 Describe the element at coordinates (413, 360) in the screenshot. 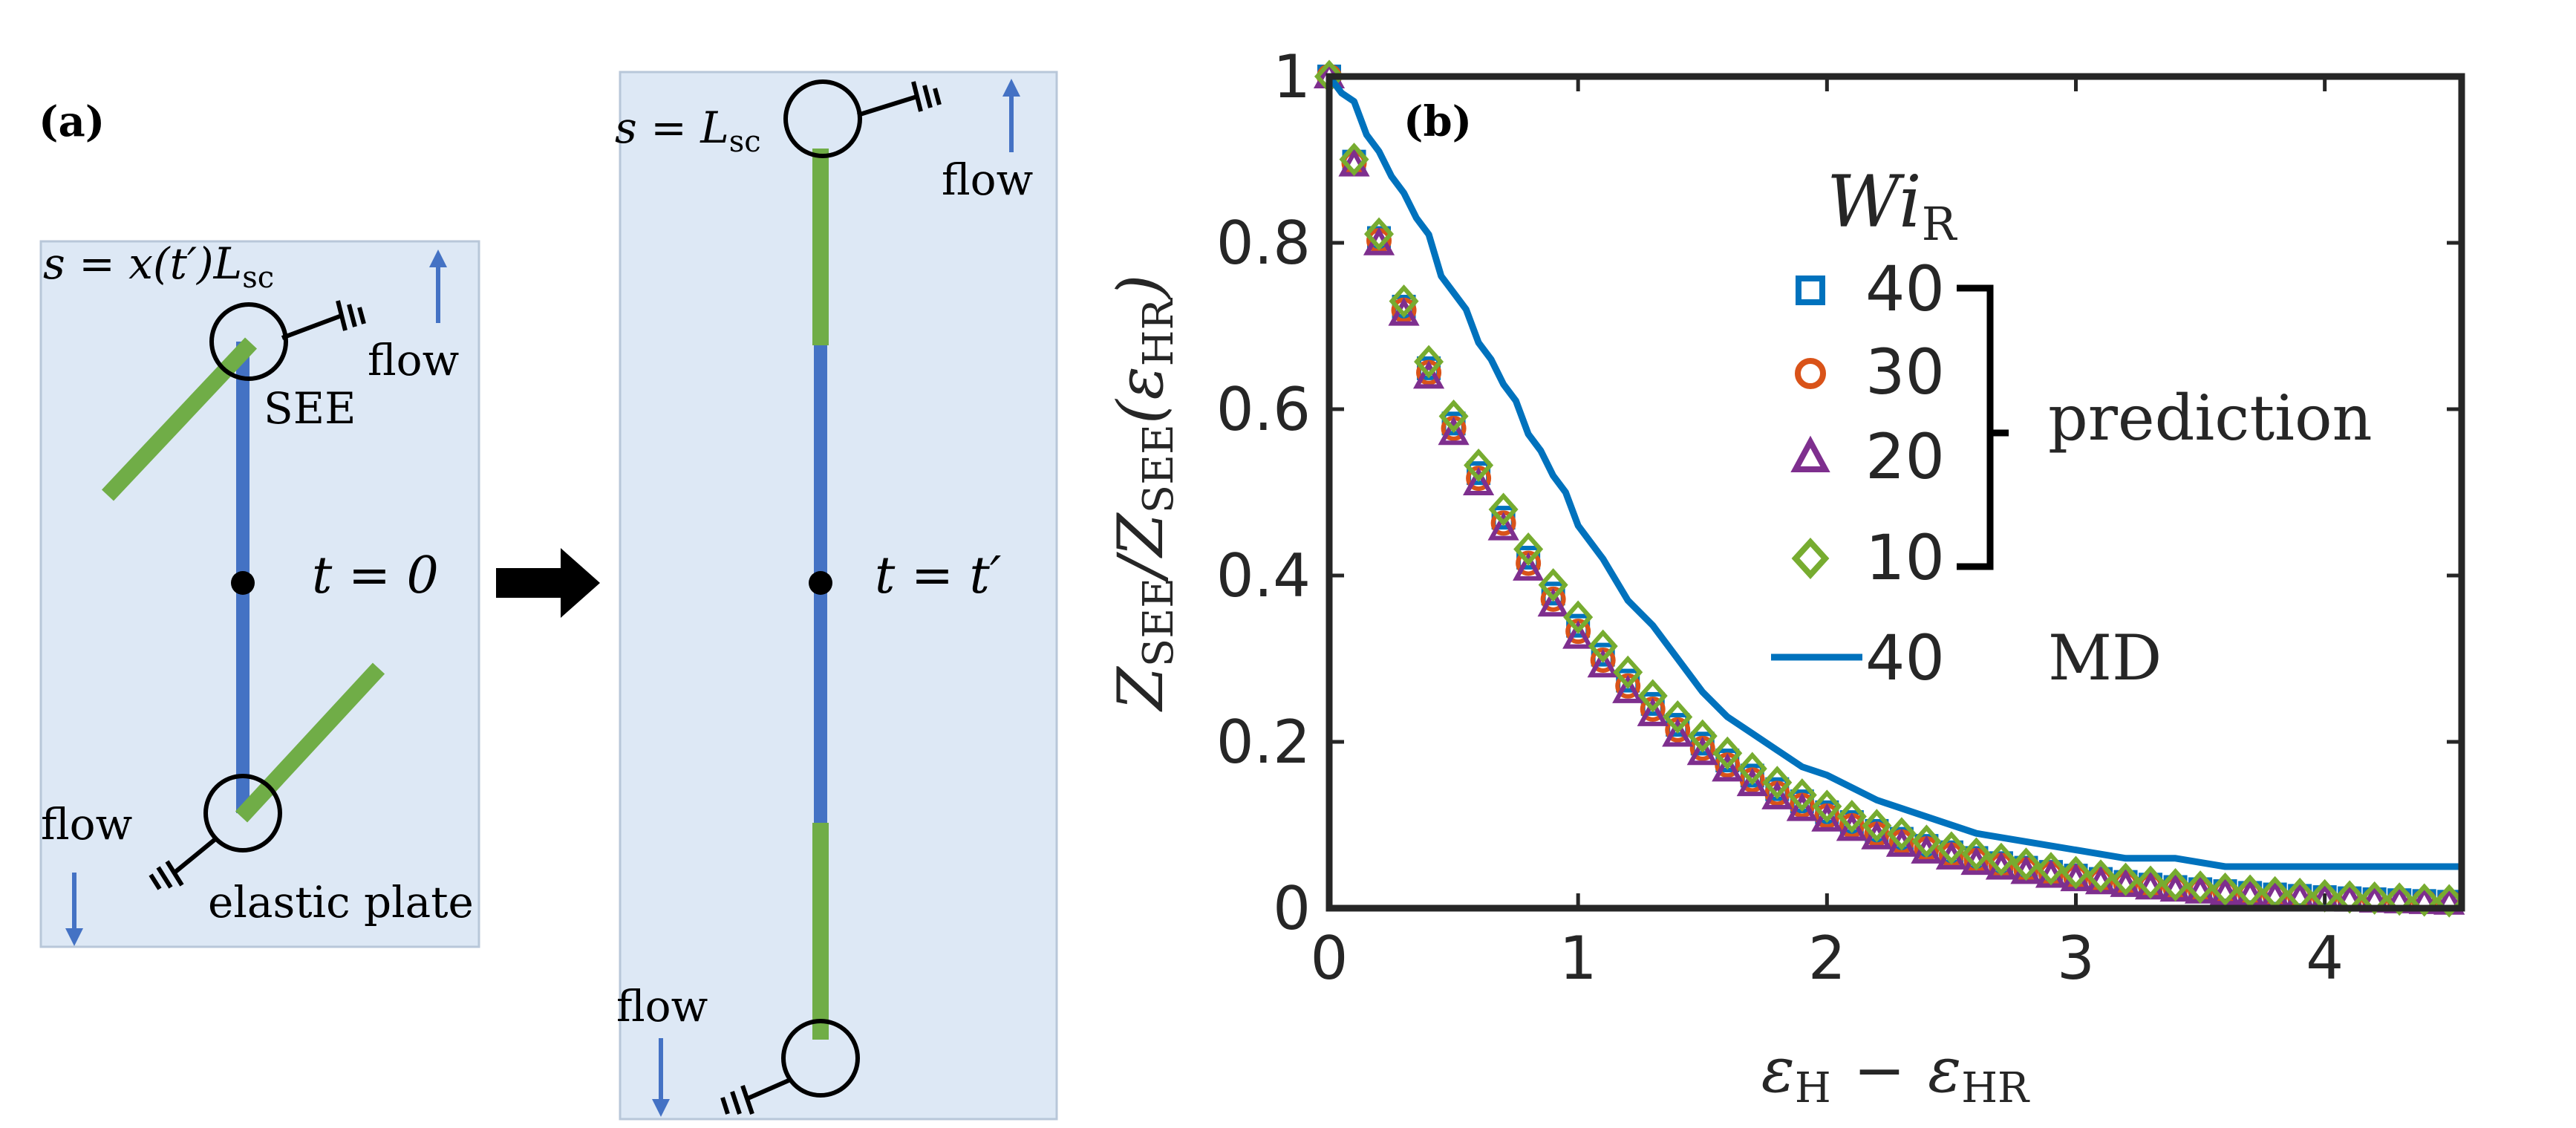

I see `left-flow-top-label: flow` at that location.